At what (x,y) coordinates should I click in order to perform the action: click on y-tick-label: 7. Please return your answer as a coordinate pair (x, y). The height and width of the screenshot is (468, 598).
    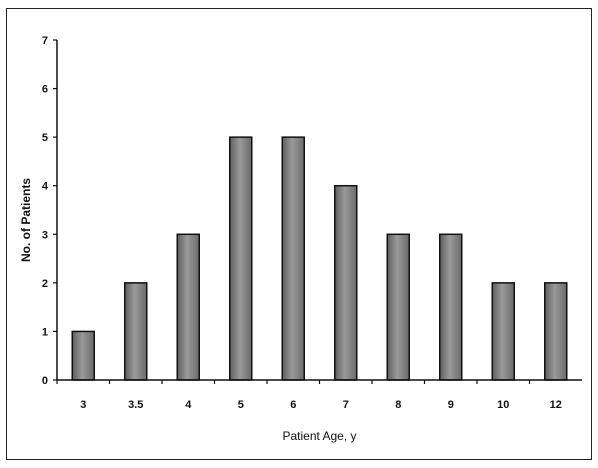
    Looking at the image, I should click on (45, 41).